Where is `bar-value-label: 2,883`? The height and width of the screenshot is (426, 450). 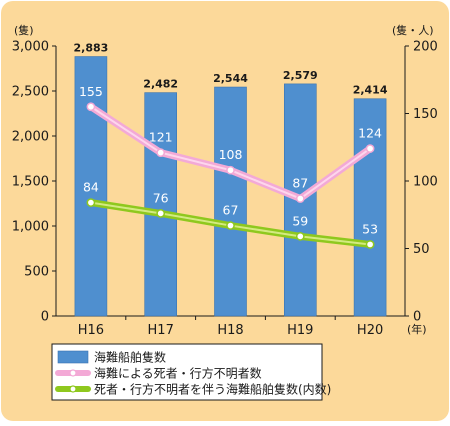 bar-value-label: 2,883 is located at coordinates (91, 48).